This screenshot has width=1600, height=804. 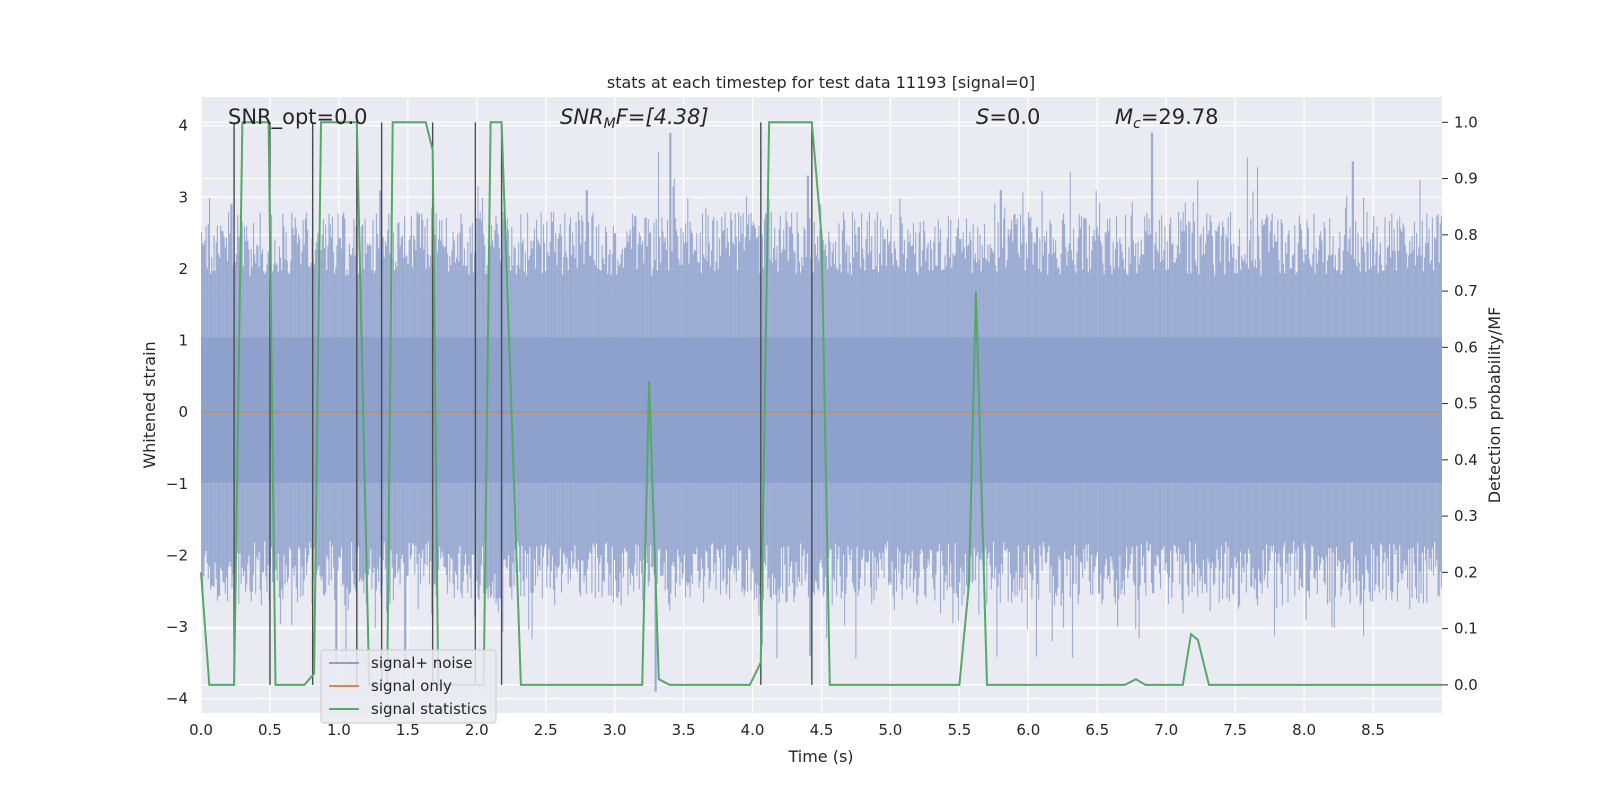 What do you see at coordinates (1466, 179) in the screenshot?
I see `y2-tick-label: 0.9` at bounding box center [1466, 179].